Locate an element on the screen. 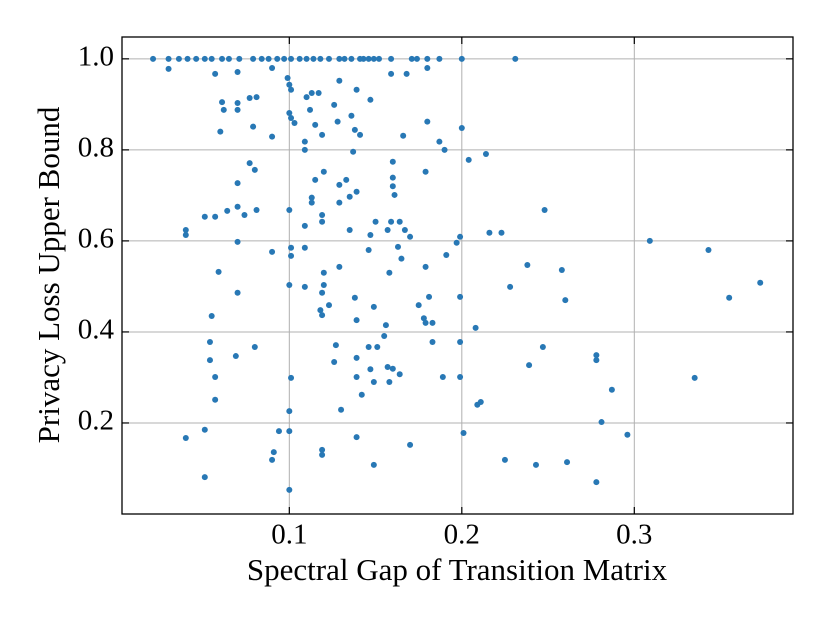 Image resolution: width=830 pixels, height=623 pixels. y-tick-label: 0.2 is located at coordinates (96, 421).